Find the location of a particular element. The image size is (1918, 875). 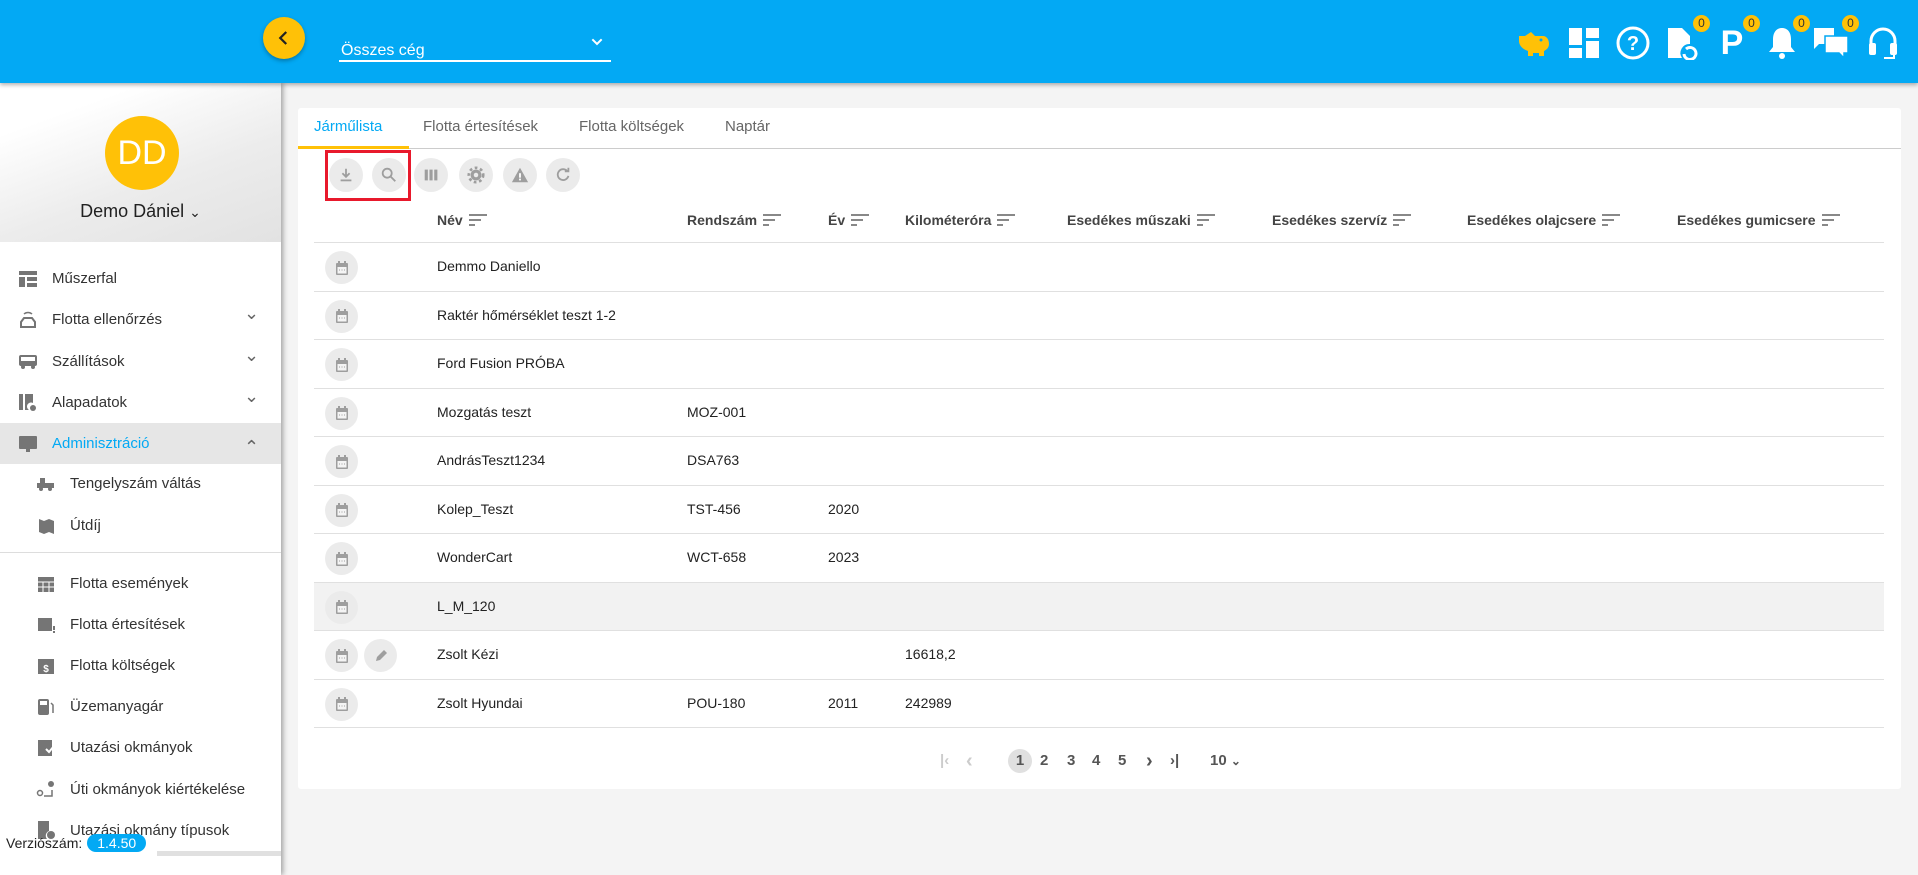

page-5-button: 5 is located at coordinates (1122, 760).